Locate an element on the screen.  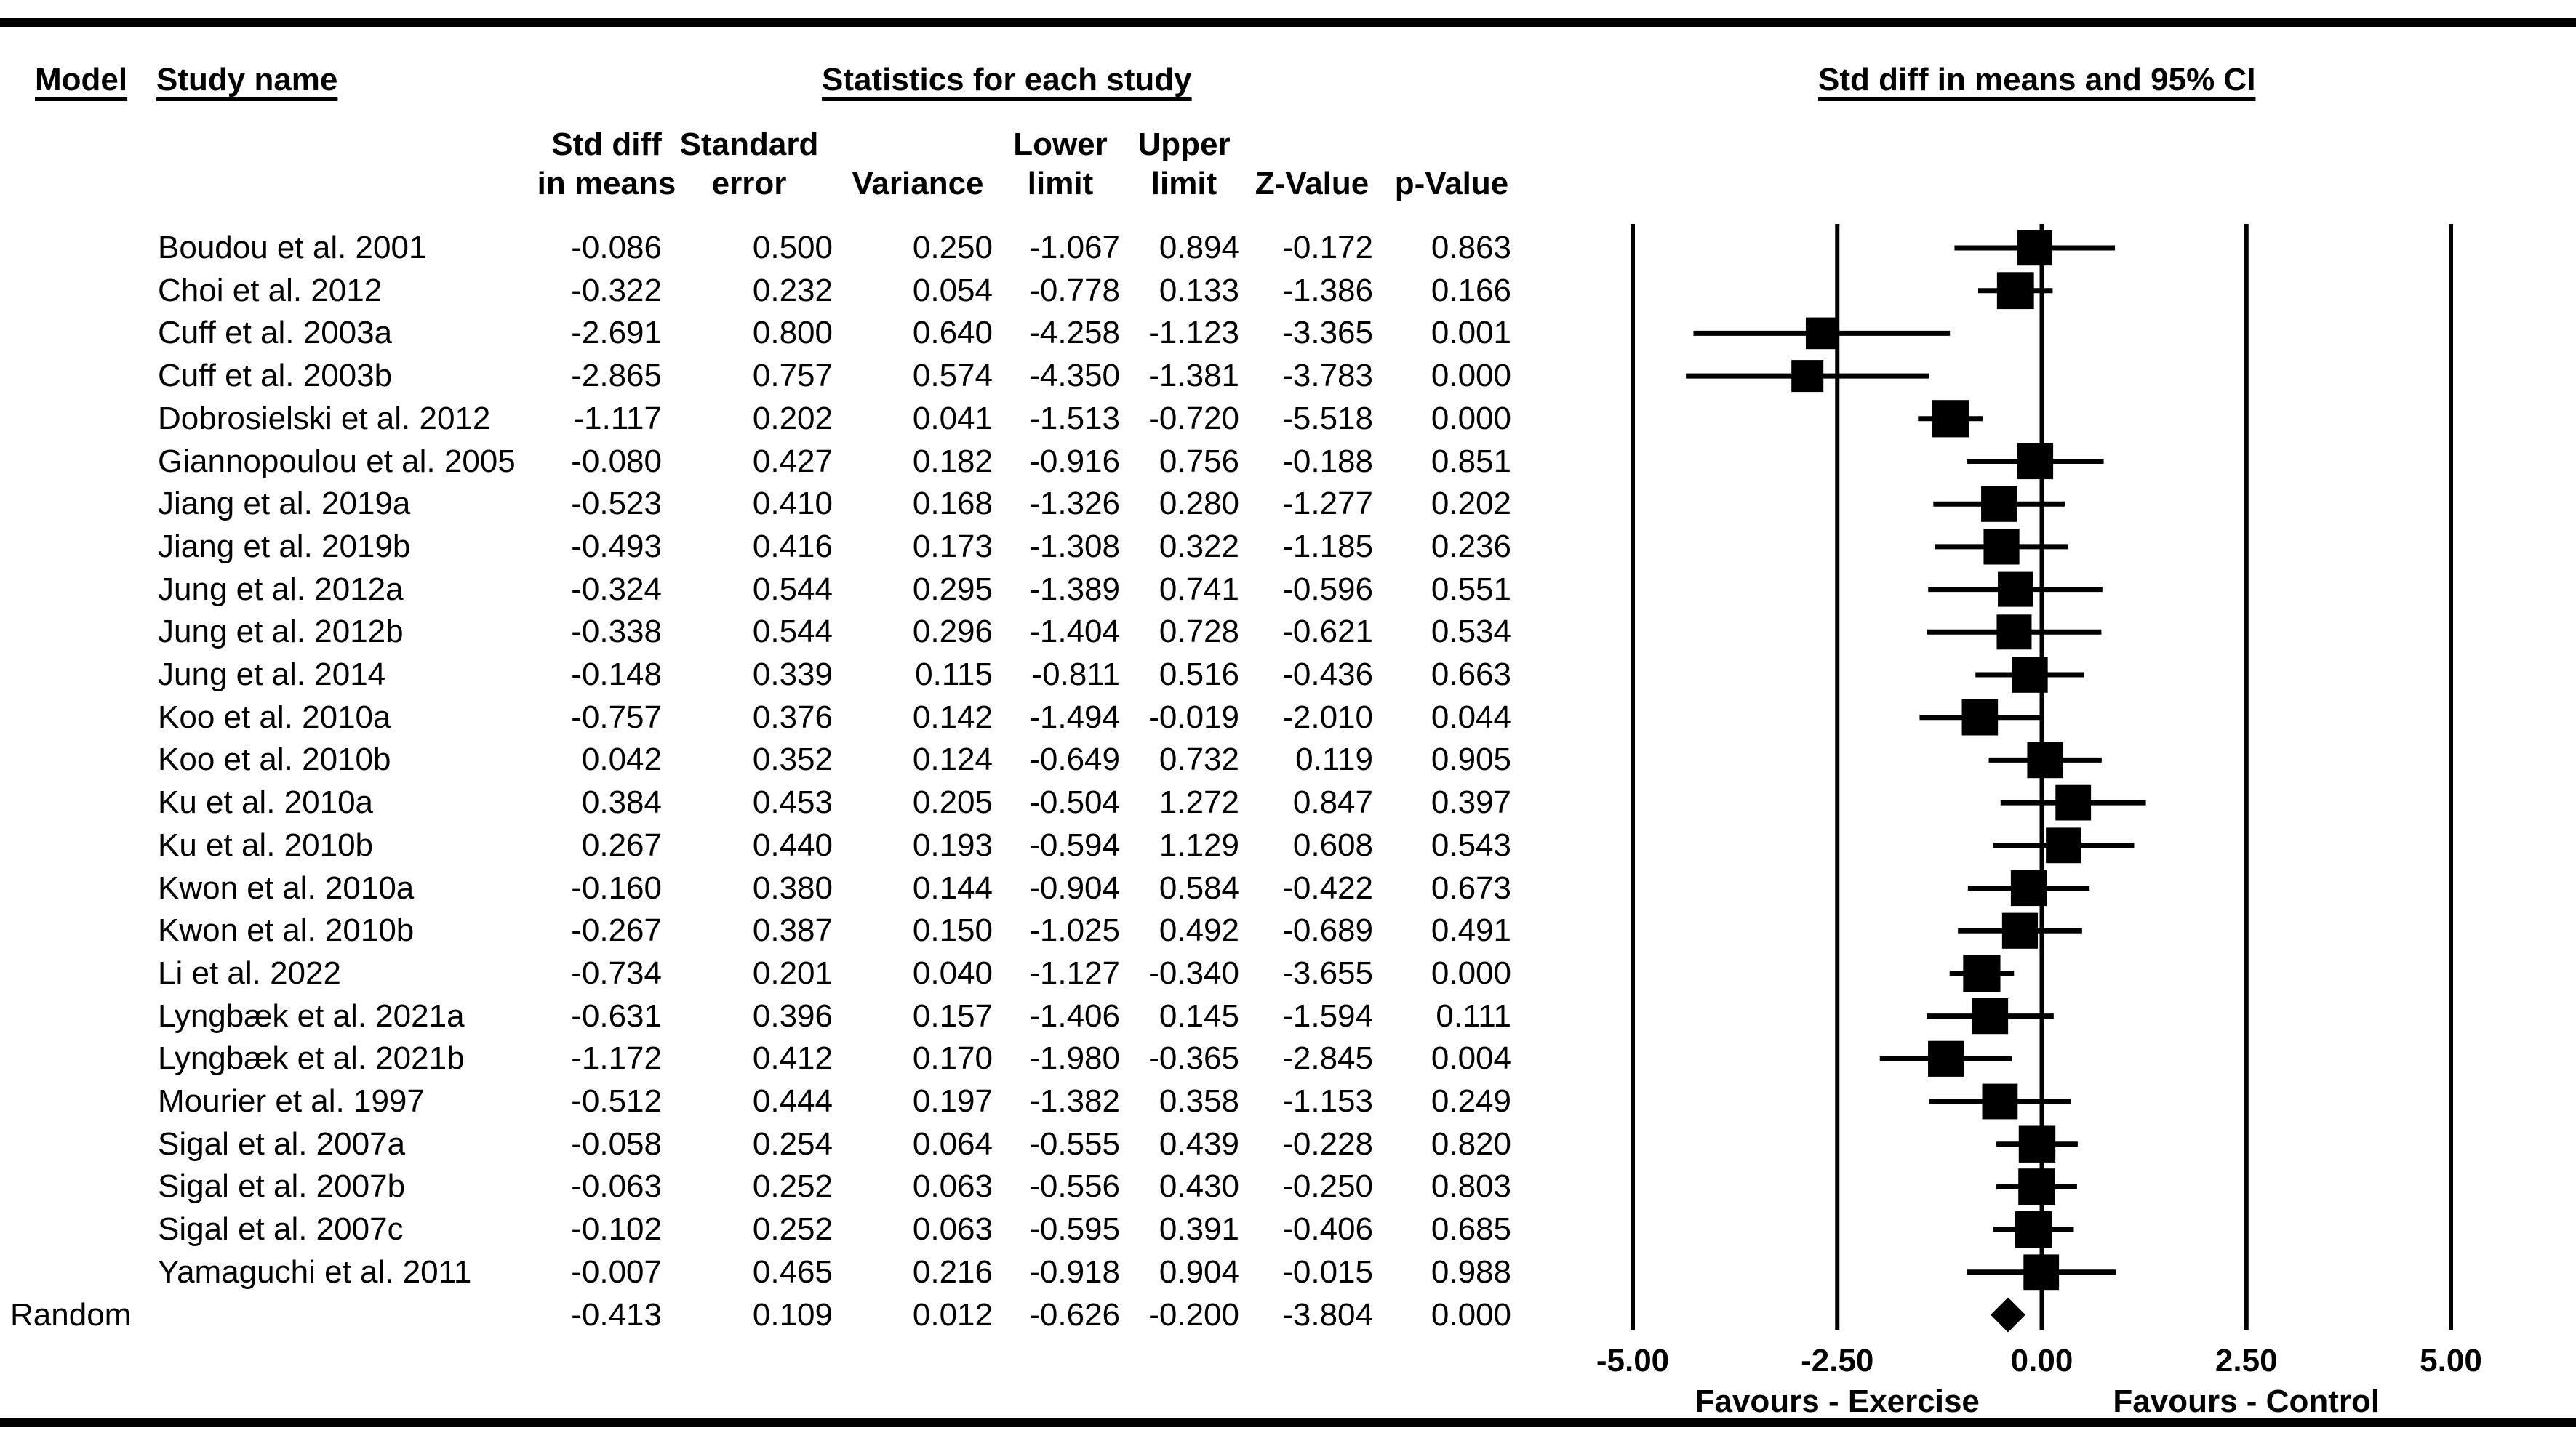
cell-se: 0.109 is located at coordinates (792, 1315).